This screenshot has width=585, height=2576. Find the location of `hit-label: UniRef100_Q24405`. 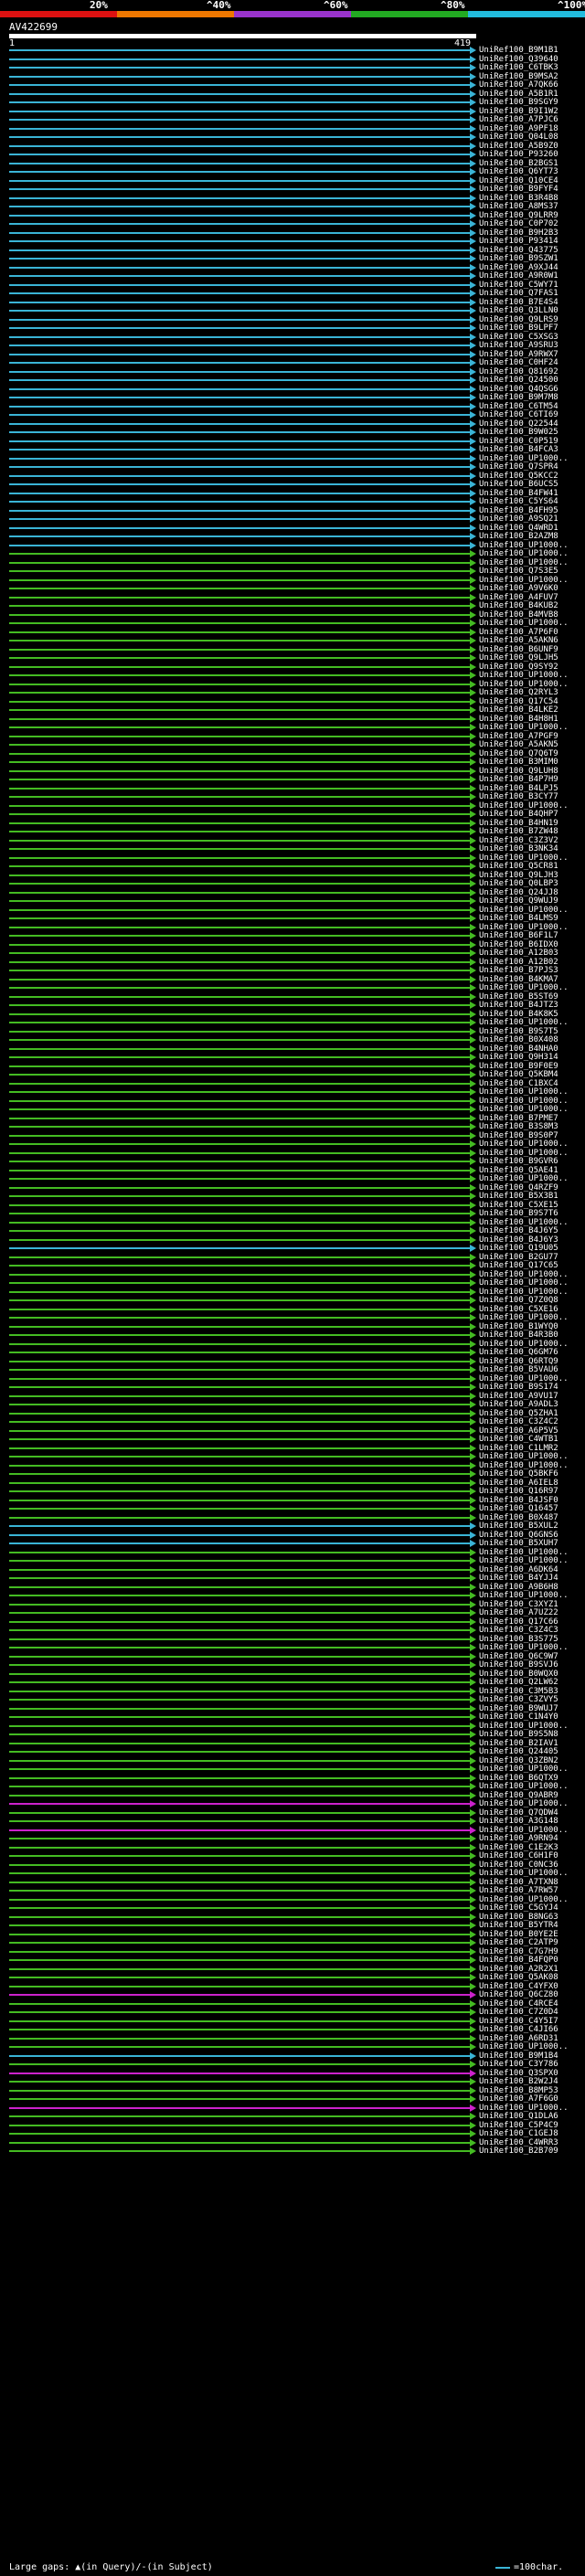

hit-label: UniRef100_Q24405 is located at coordinates (518, 1751).